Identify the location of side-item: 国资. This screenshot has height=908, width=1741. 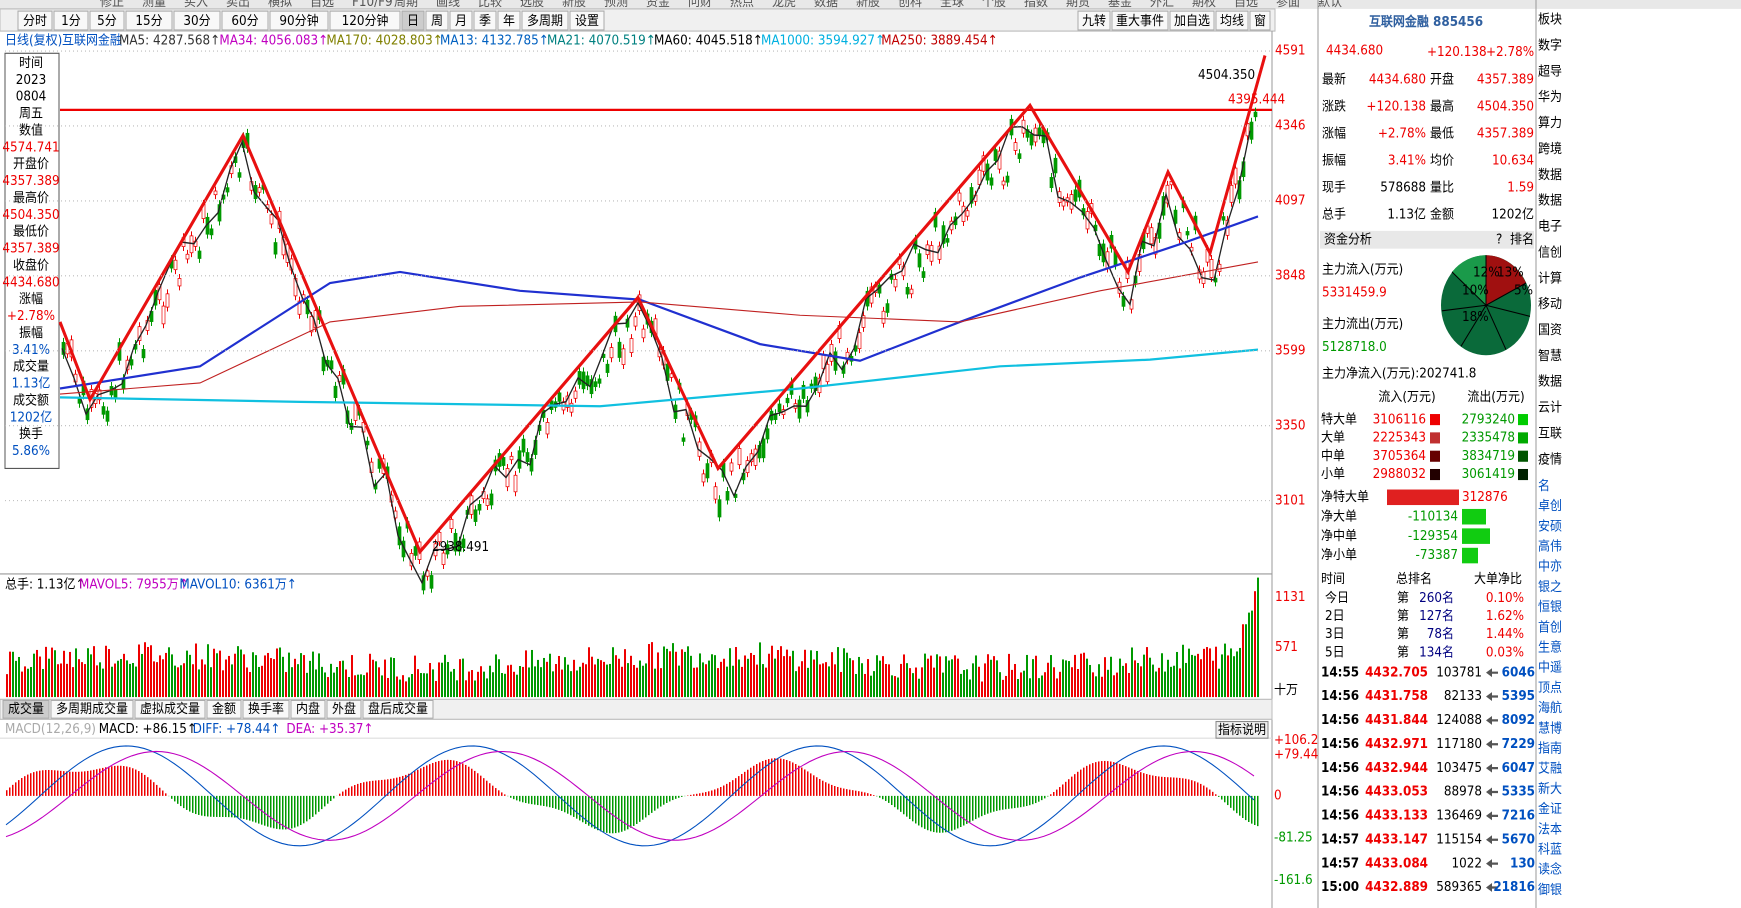
(1550, 329).